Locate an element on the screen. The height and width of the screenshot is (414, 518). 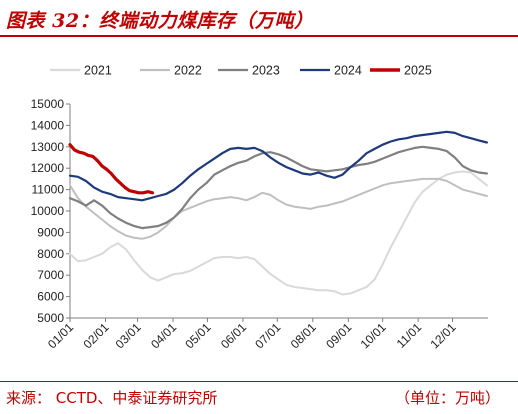
title-divider is located at coordinates (259, 36).